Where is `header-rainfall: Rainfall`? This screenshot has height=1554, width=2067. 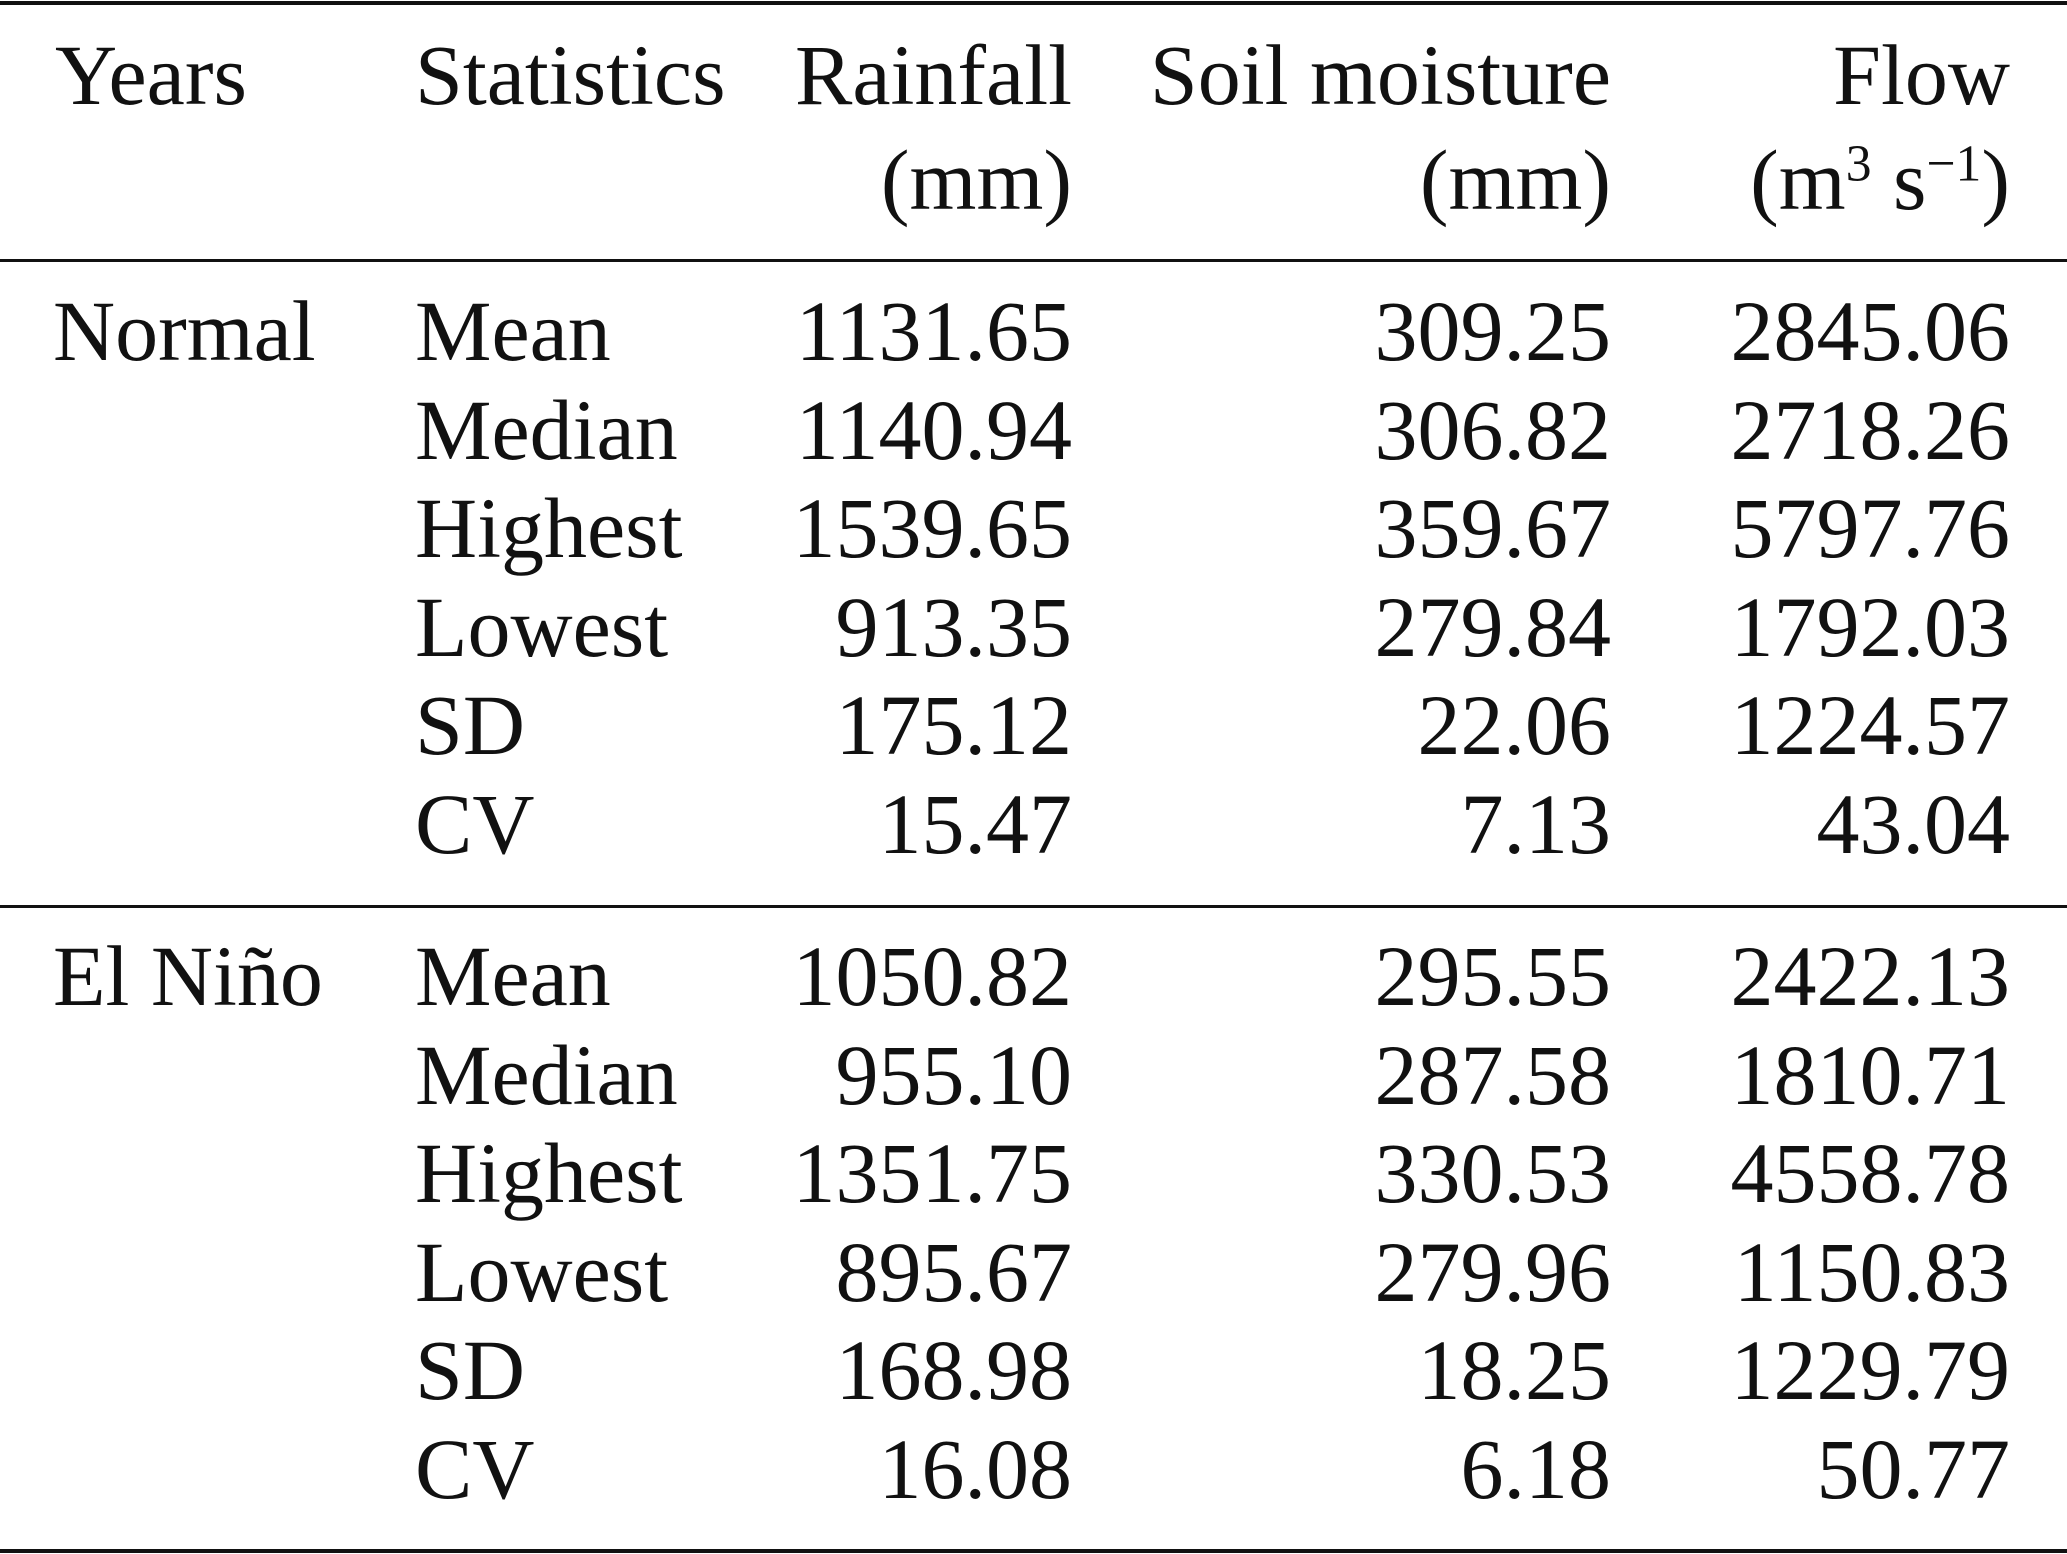 header-rainfall: Rainfall is located at coordinates (933, 75).